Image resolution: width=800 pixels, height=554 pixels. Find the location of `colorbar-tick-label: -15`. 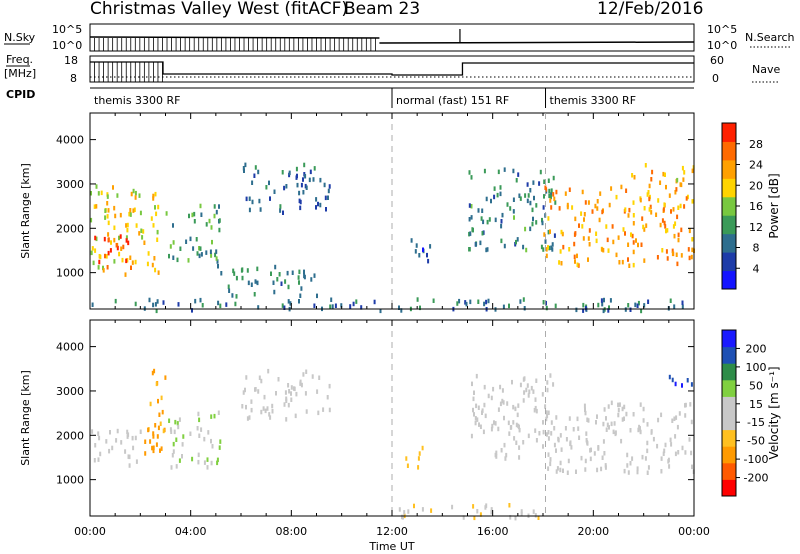

colorbar-tick-label: -15 is located at coordinates (756, 422).